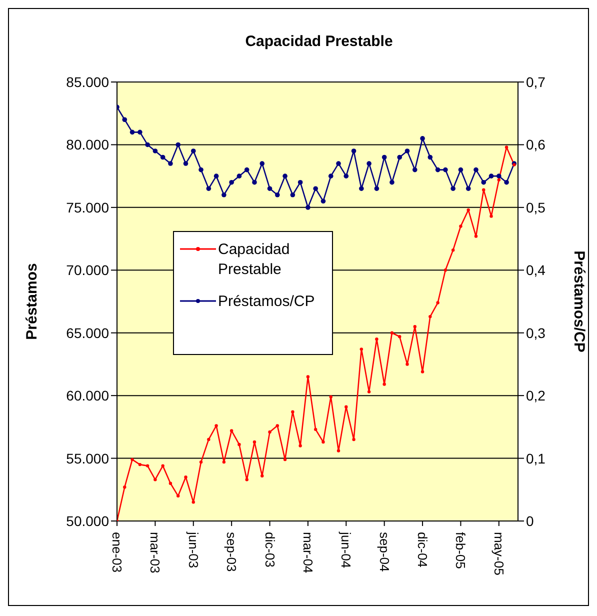 This screenshot has height=616, width=597. What do you see at coordinates (88, 458) in the screenshot?
I see `y-tick-label: 55.000` at bounding box center [88, 458].